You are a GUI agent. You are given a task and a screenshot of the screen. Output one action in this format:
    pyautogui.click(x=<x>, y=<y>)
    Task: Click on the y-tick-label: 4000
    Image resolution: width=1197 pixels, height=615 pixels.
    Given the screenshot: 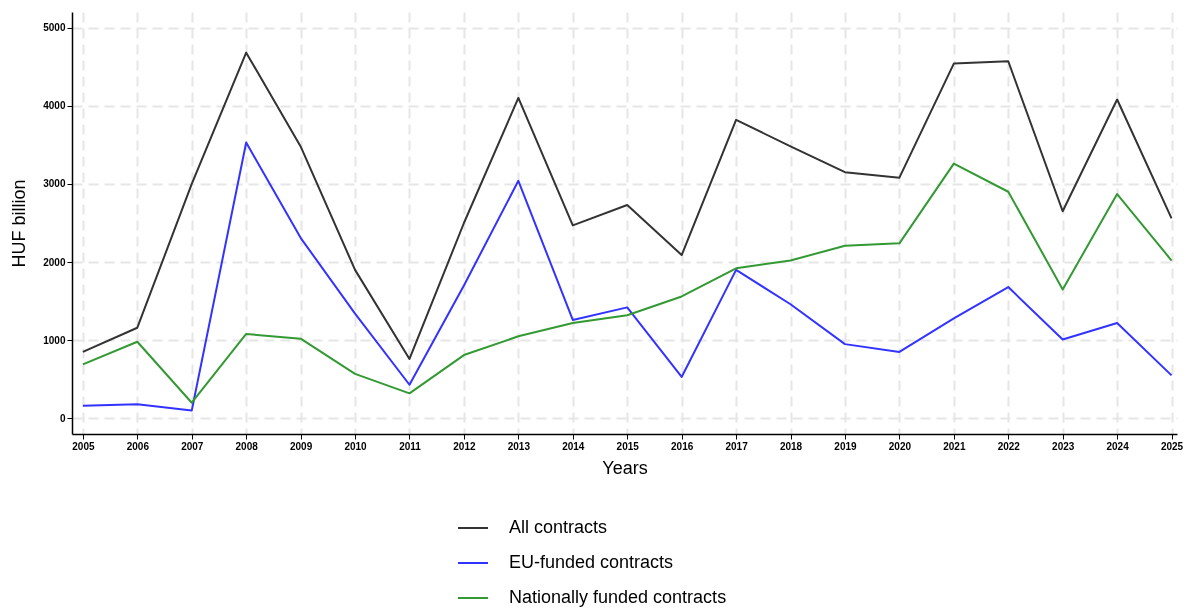 What is the action you would take?
    pyautogui.click(x=54, y=106)
    